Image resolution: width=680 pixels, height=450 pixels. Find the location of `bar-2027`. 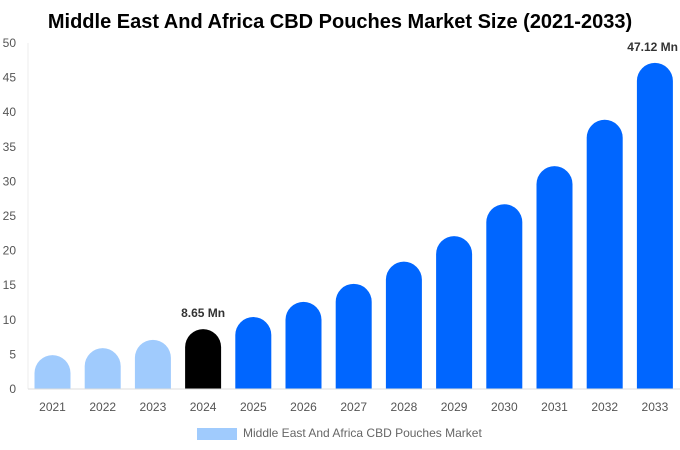

bar-2027 is located at coordinates (353, 336).